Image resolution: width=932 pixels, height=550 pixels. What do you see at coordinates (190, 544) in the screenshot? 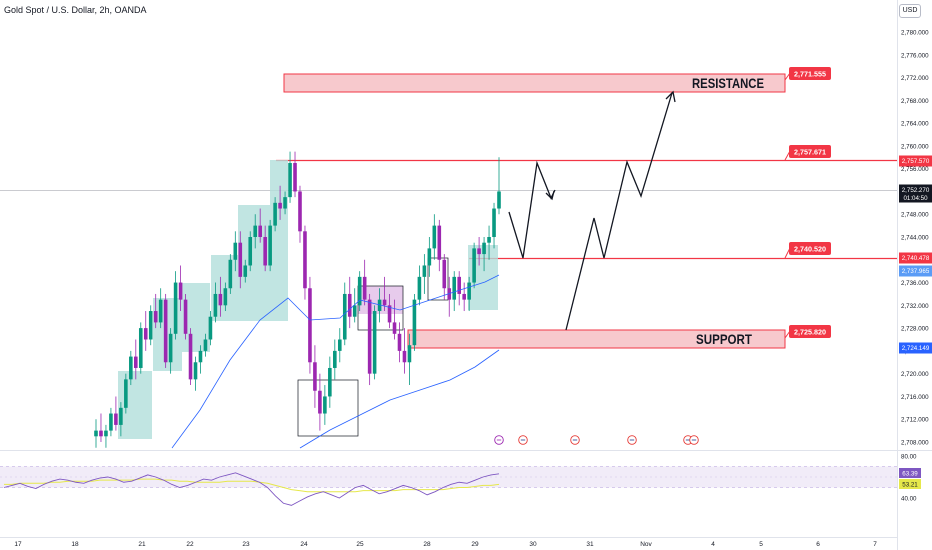
I see `x-tick-label: 22` at bounding box center [190, 544].